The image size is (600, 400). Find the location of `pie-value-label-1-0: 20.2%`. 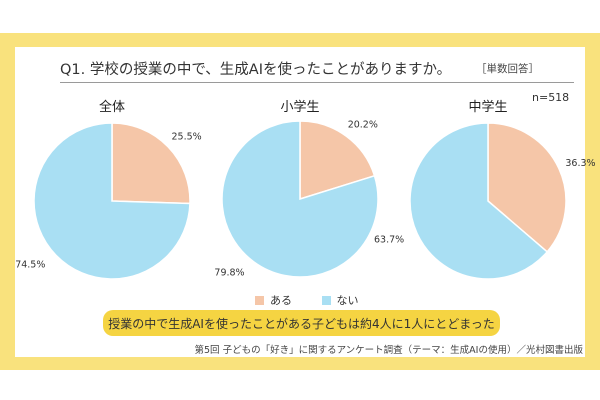

pie-value-label-1-0: 20.2% is located at coordinates (363, 124).